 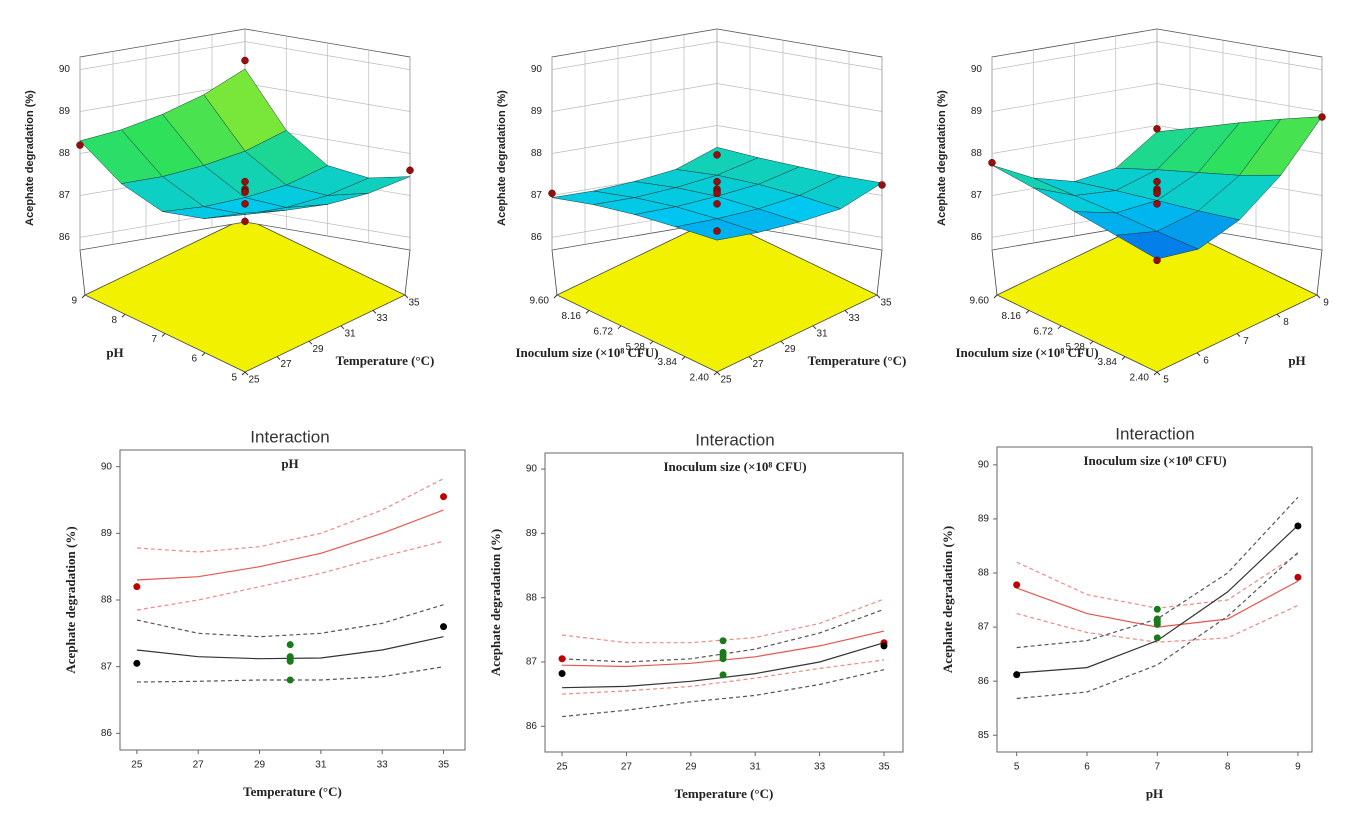 What do you see at coordinates (586, 352) in the screenshot?
I see `y-axis-label: Inoculum size (×10⁸ CFU)` at bounding box center [586, 352].